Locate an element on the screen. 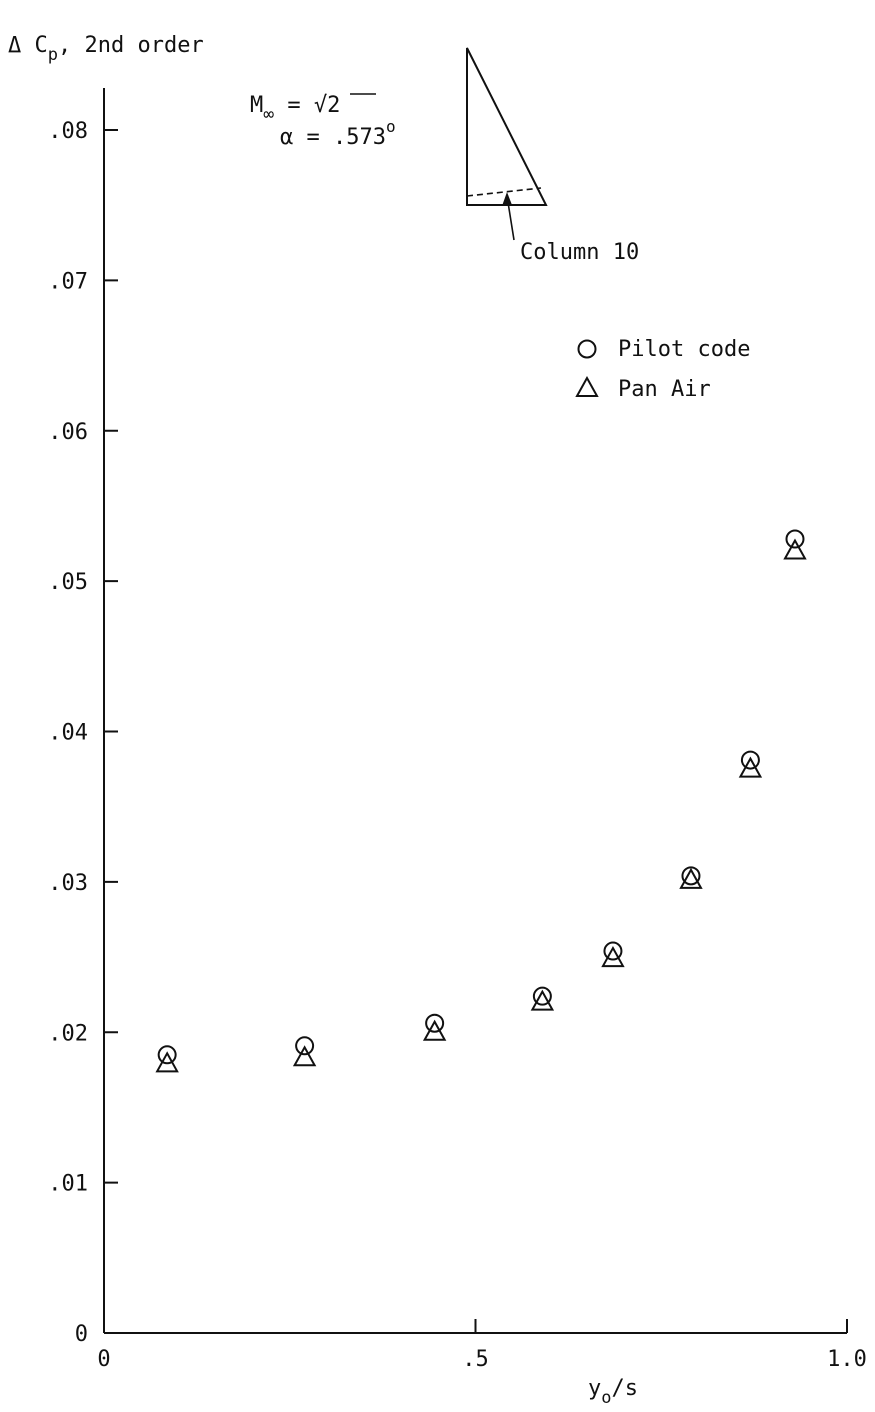 Image resolution: width=875 pixels, height=1412 pixels. column-10-dashed-line is located at coordinates (504, 192).